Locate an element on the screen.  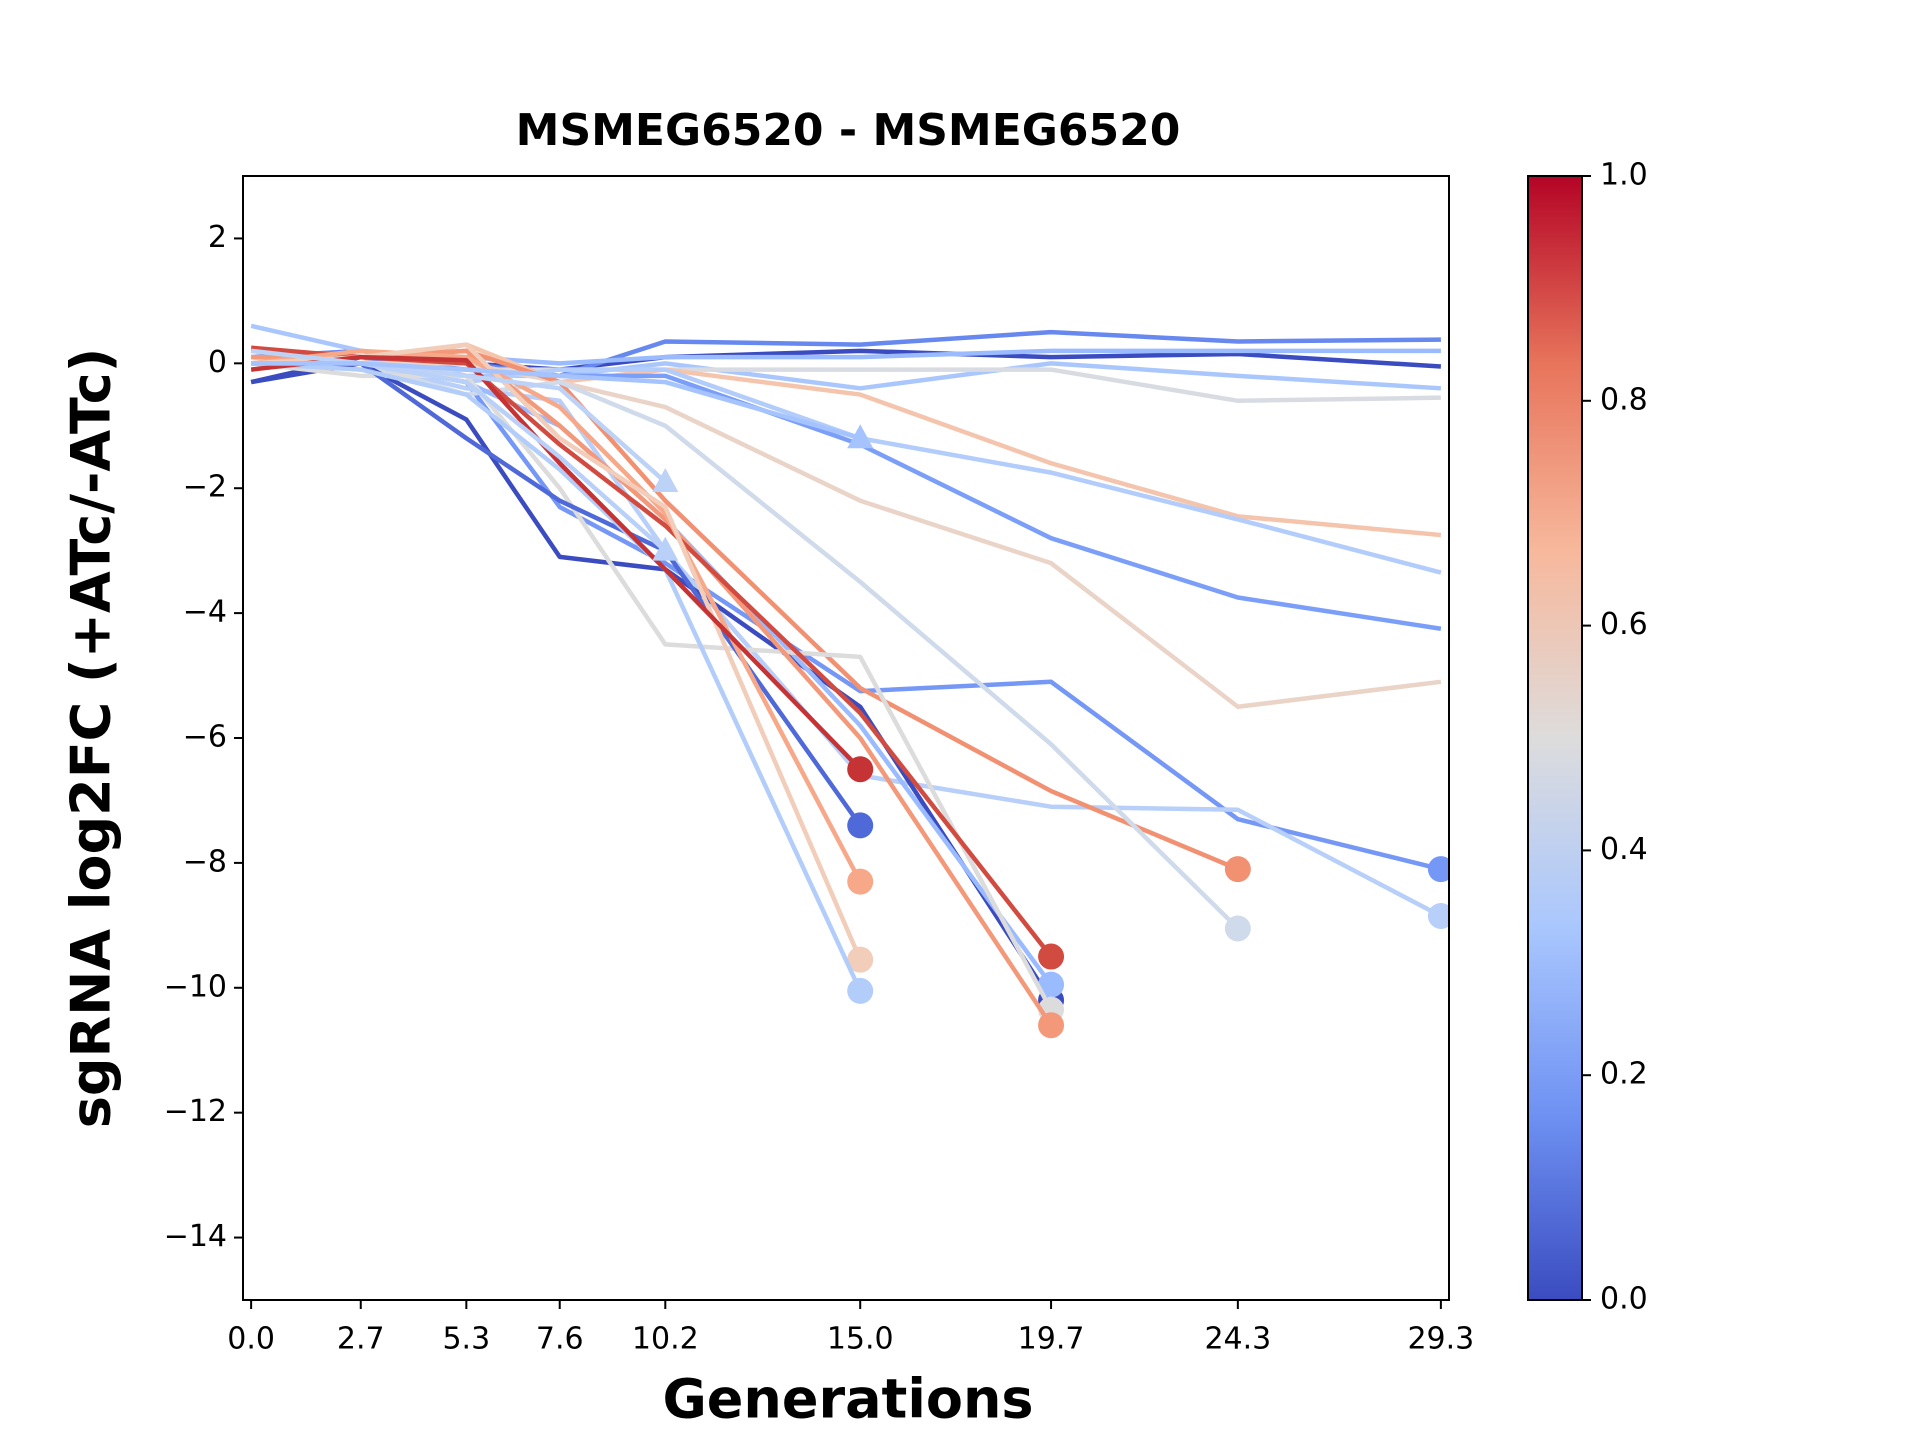
x-tick-label: 24.3 is located at coordinates (1237, 1339).